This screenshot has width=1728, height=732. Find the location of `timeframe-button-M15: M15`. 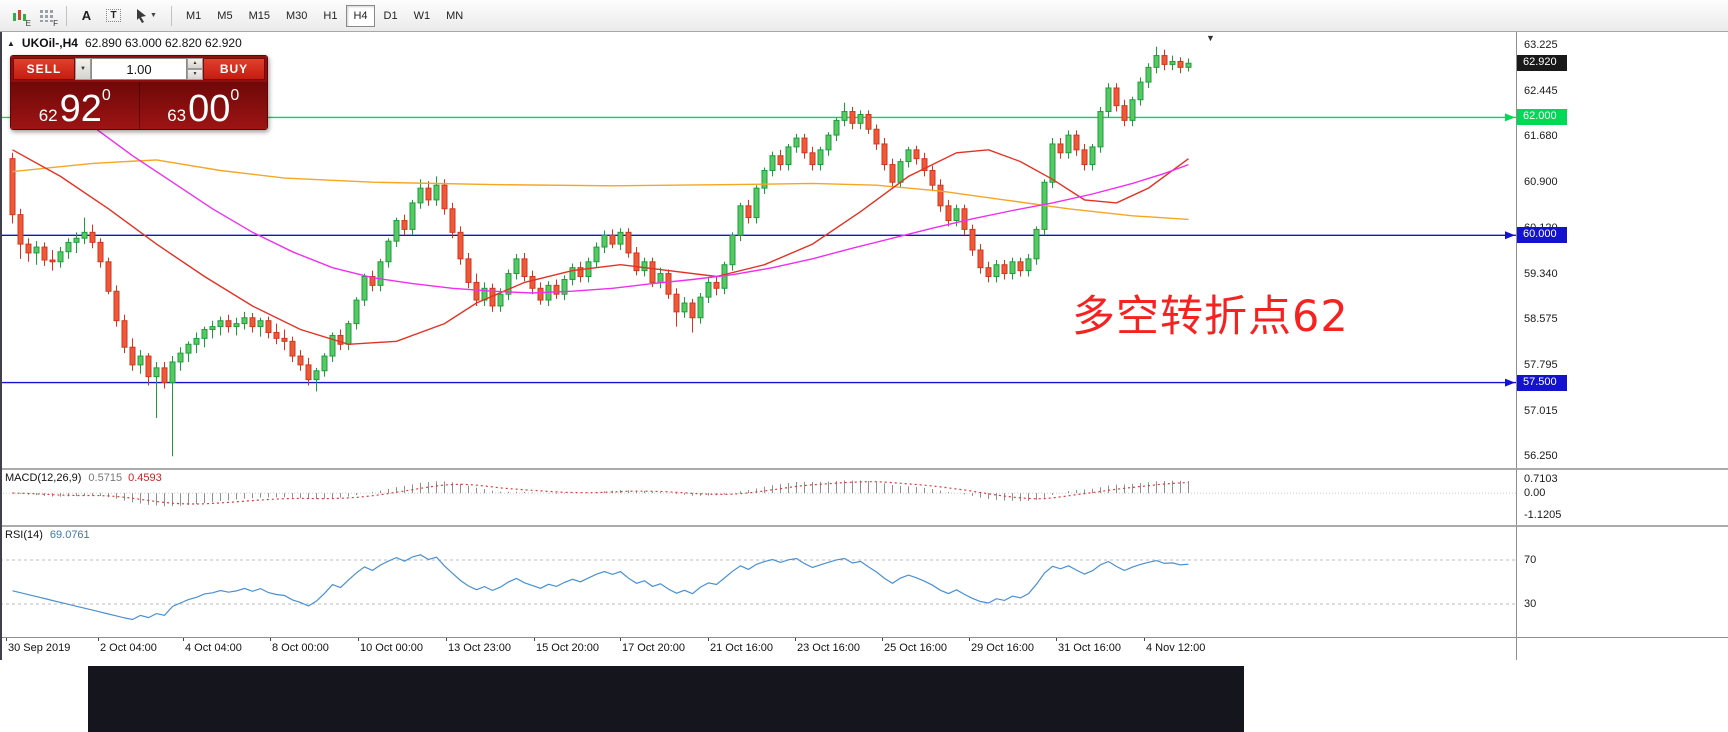

timeframe-button-M15: M15 is located at coordinates (259, 16).